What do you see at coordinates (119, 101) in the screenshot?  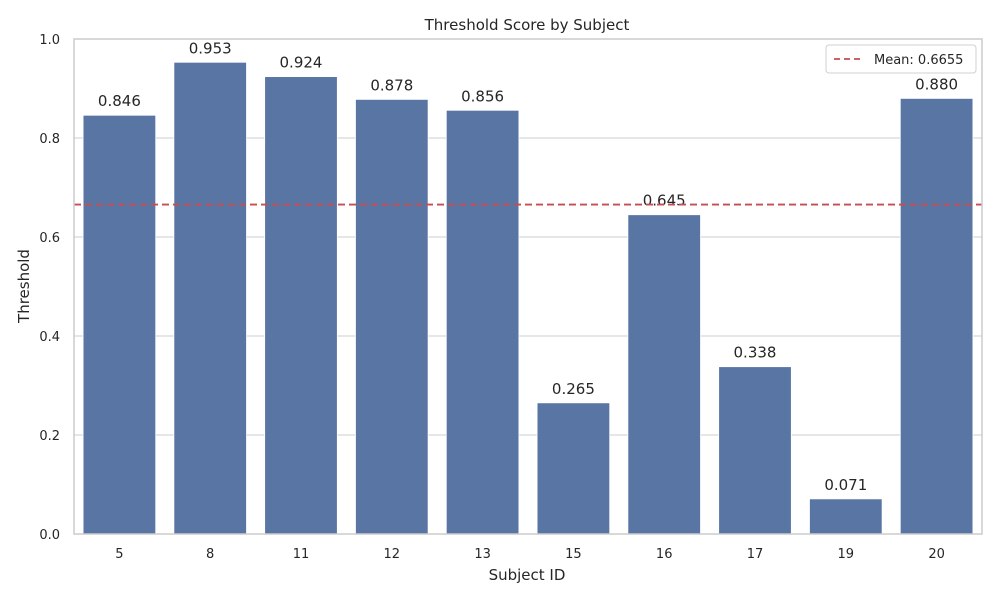 I see `bar-value-label: 0.846` at bounding box center [119, 101].